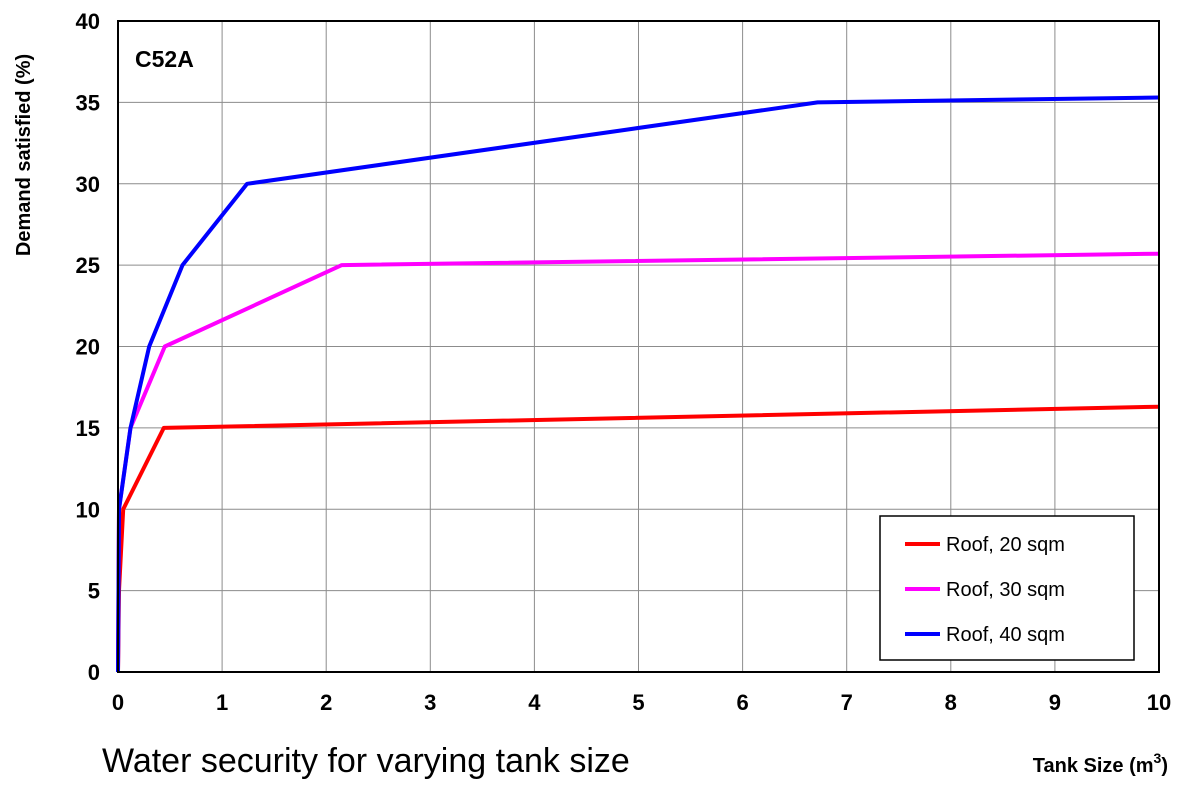 The width and height of the screenshot is (1178, 788). I want to click on x-tick-label: 9, so click(1055, 702).